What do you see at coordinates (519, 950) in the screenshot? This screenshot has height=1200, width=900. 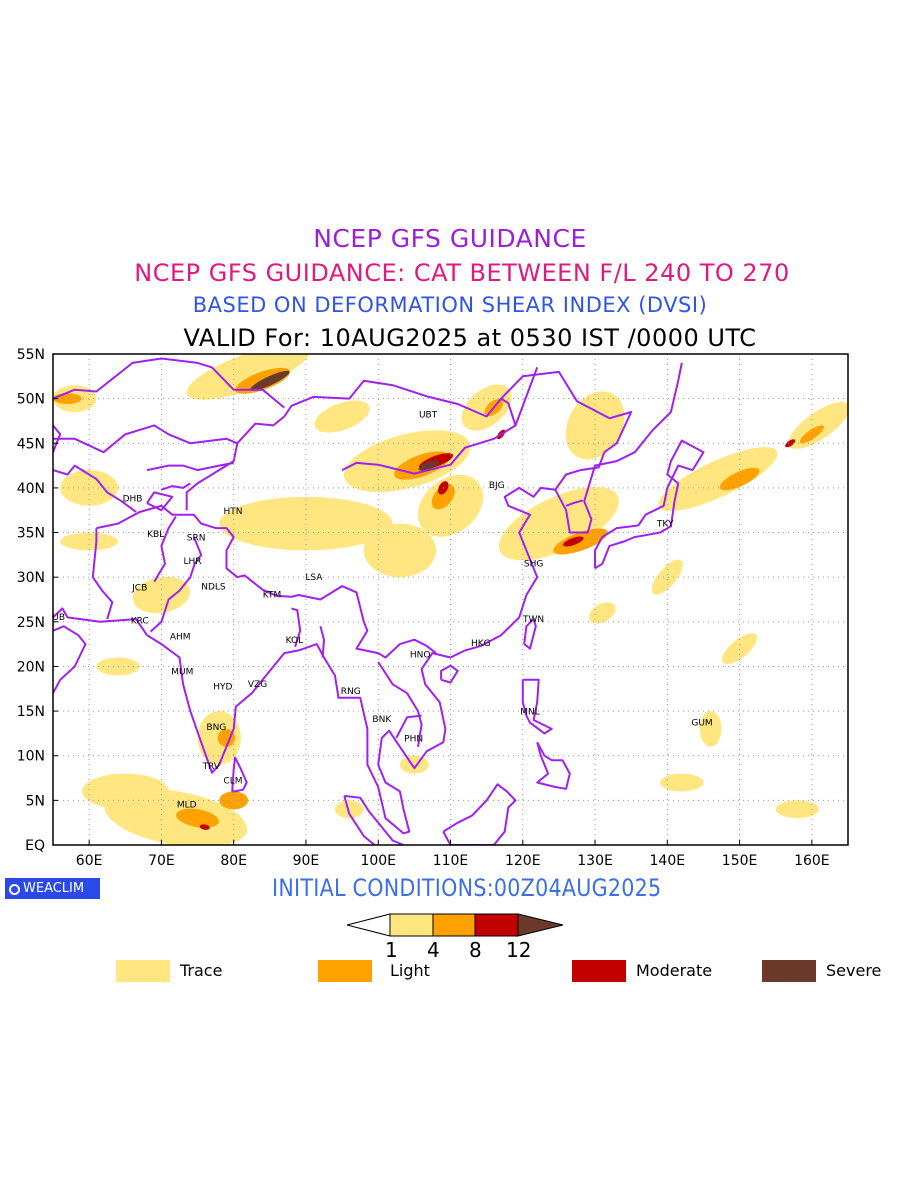 I see `colorbar-tick-12: 12` at bounding box center [519, 950].